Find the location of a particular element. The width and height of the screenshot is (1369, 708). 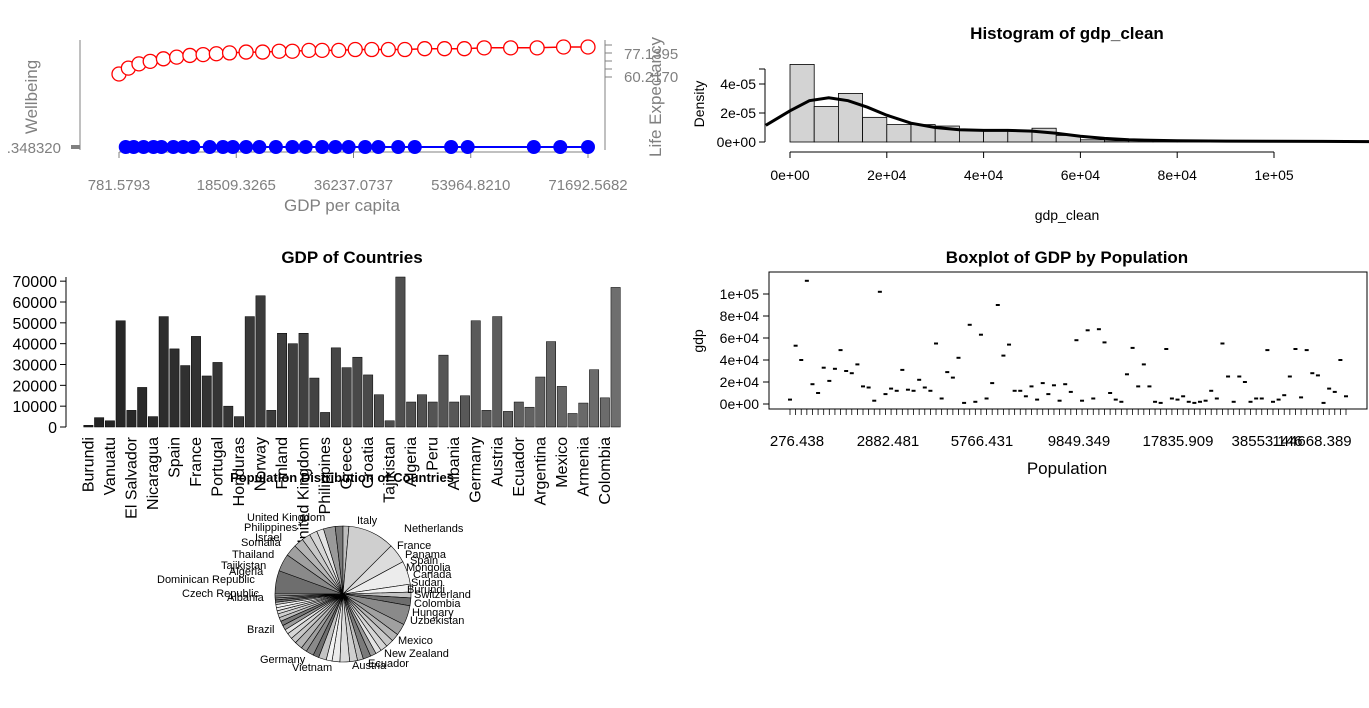

hist-y-tick-label: 0e+00 is located at coordinates (737, 142).